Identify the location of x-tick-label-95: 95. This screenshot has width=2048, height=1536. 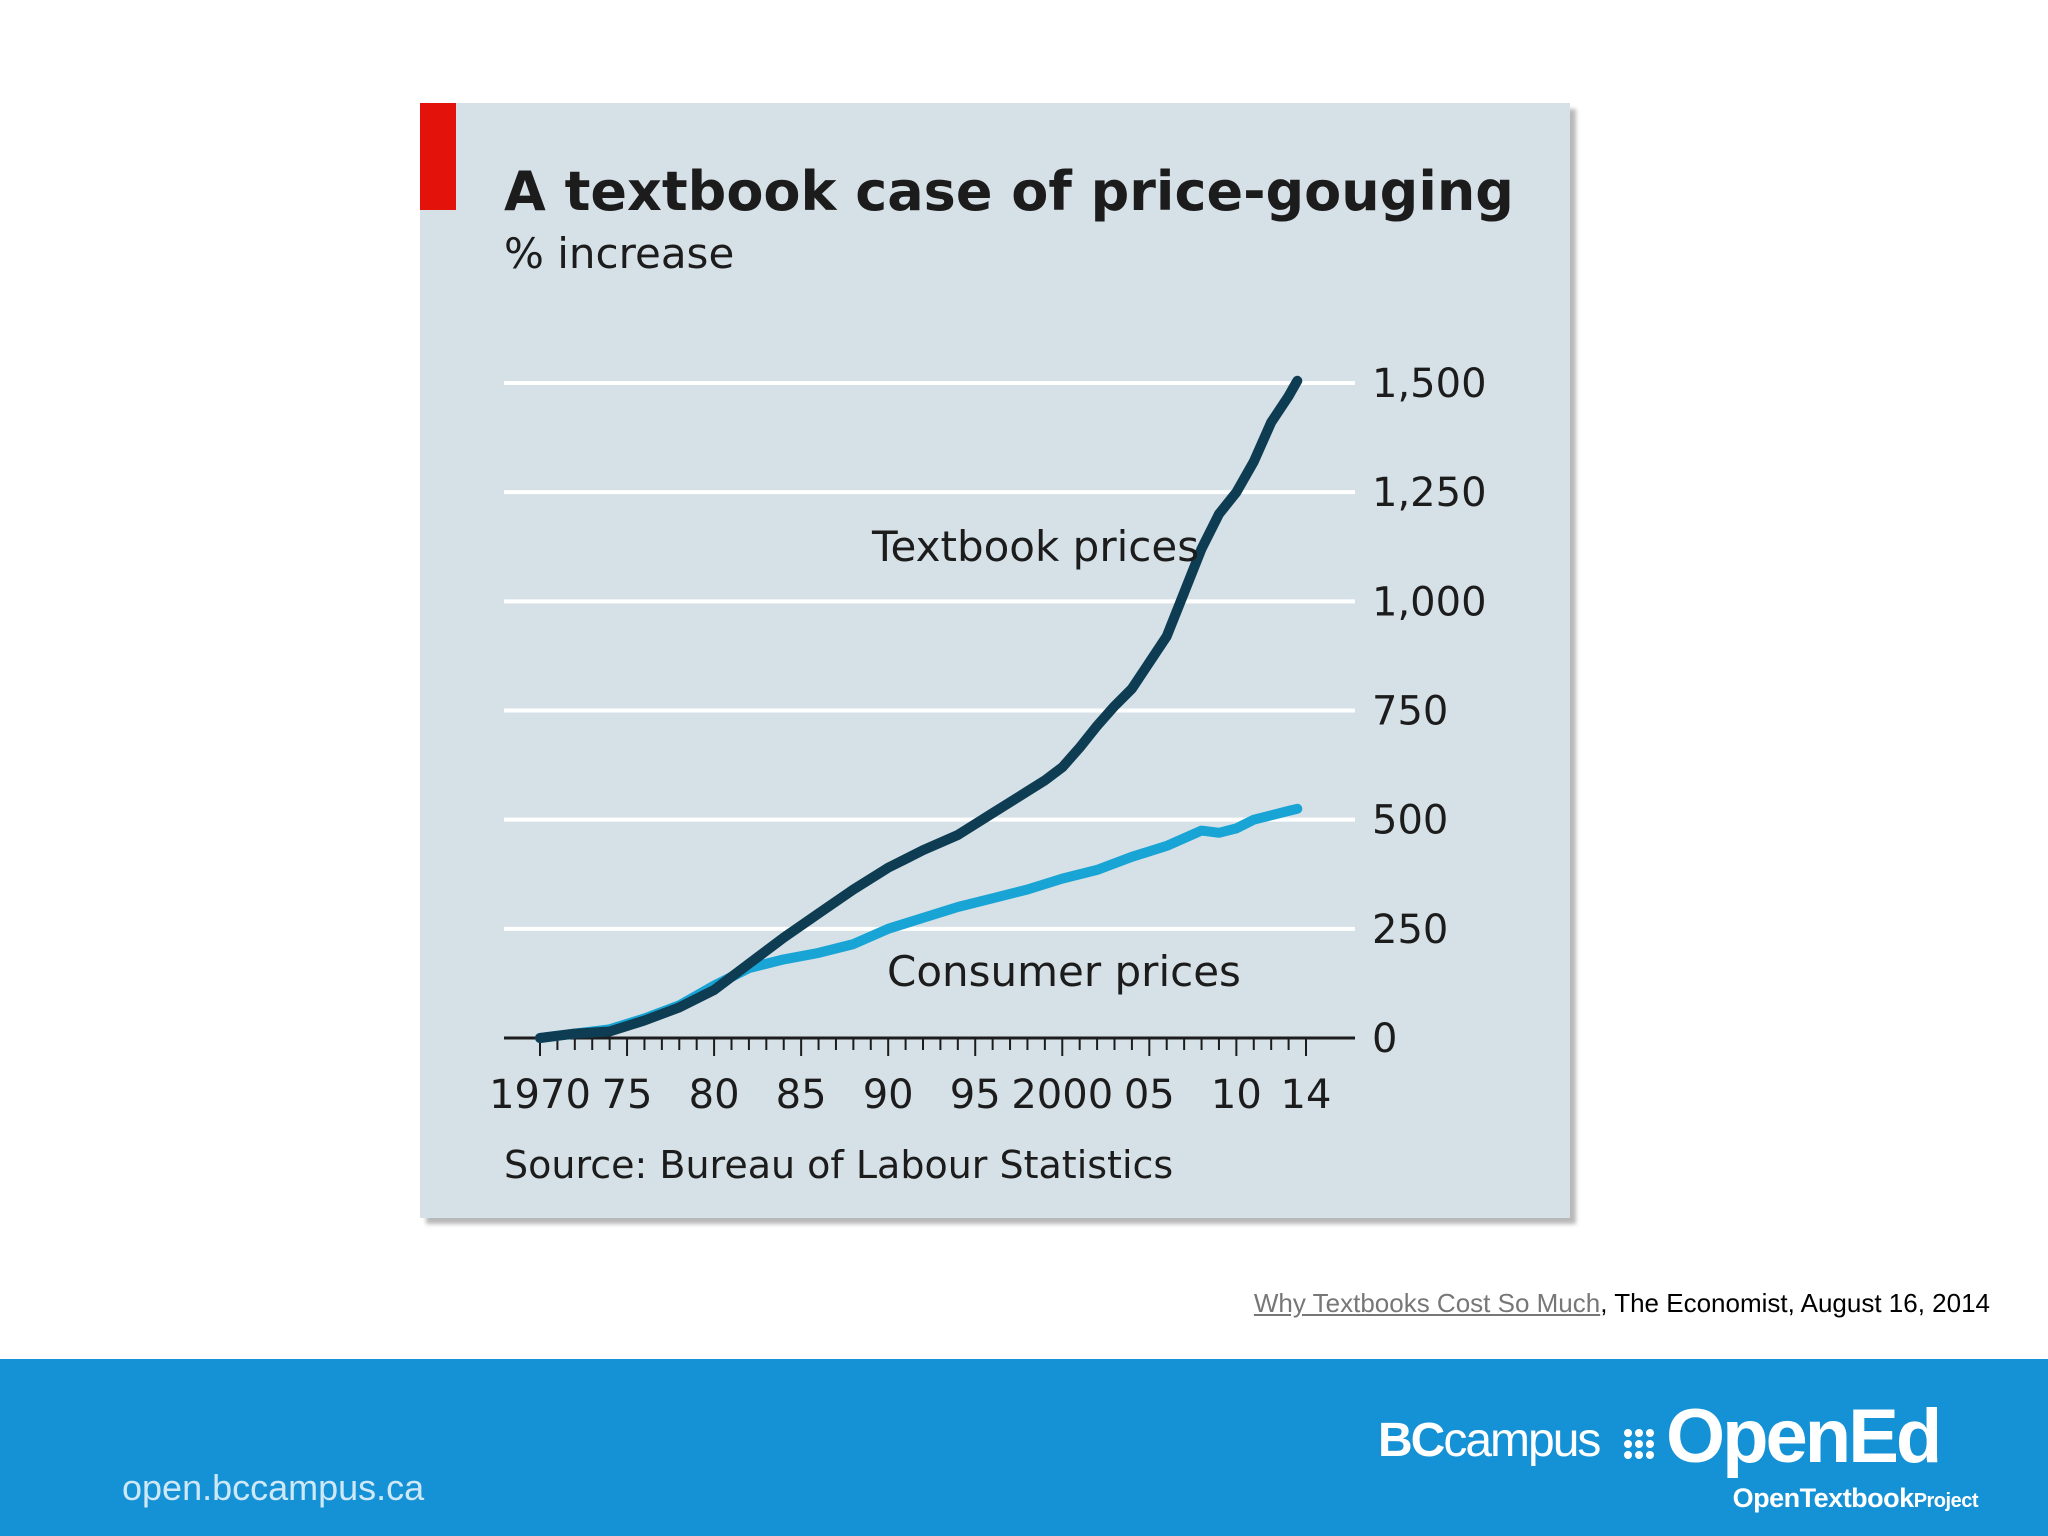
(975, 1095).